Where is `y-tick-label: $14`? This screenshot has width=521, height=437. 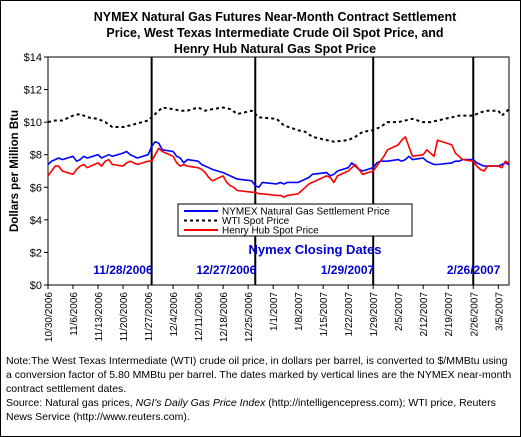 y-tick-label: $14 is located at coordinates (33, 58).